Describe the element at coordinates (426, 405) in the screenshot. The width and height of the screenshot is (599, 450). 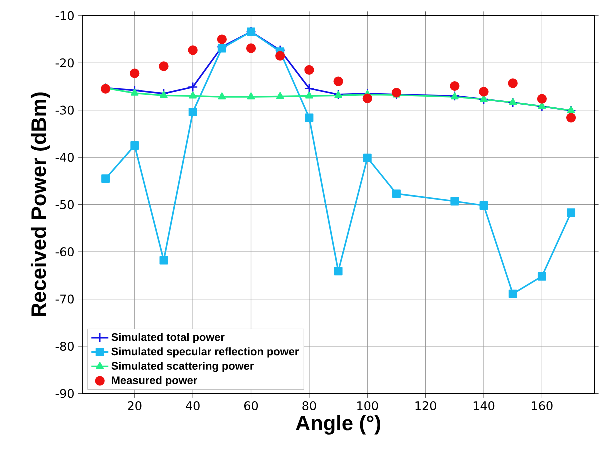
I see `x-tick-label: 120` at that location.